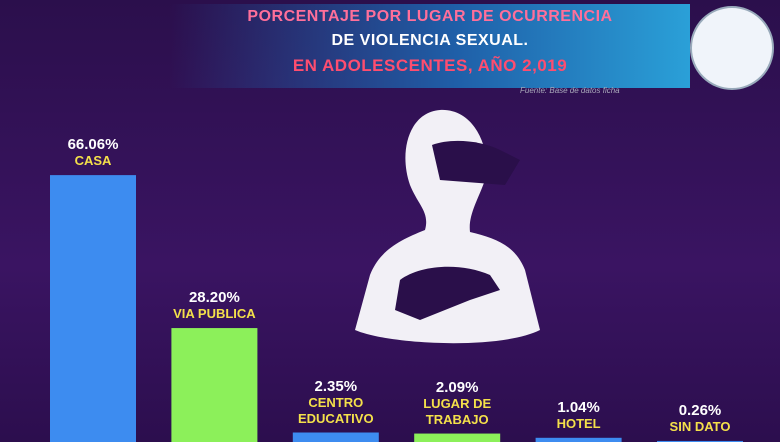 The image size is (780, 442). What do you see at coordinates (578, 423) in the screenshot?
I see `category-label: HOTEL` at bounding box center [578, 423].